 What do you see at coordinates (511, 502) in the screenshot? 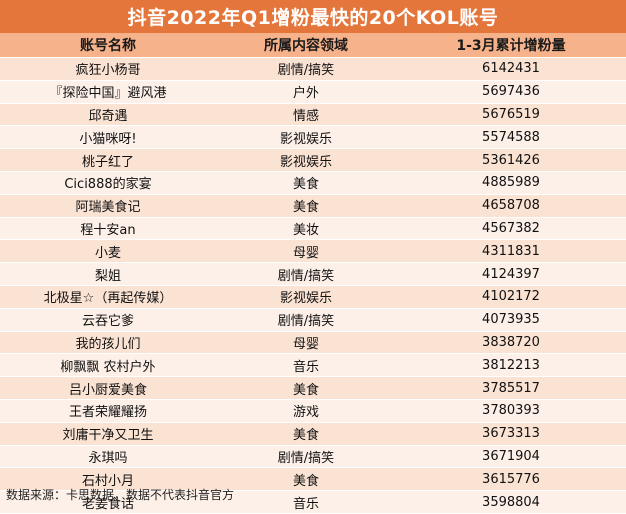
I see `cell-follower-growth: 3598804` at bounding box center [511, 502].